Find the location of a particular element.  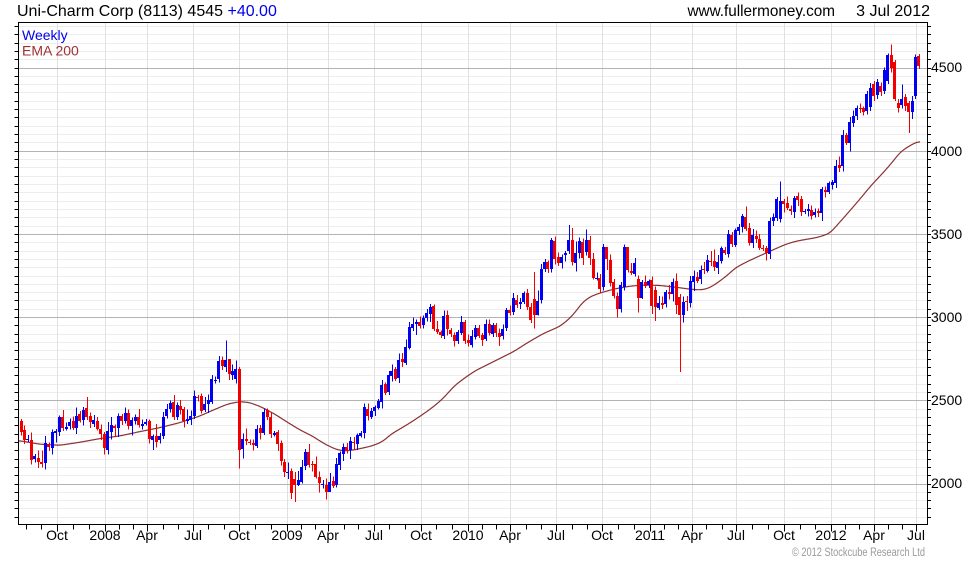

svg-text: 3500 is located at coordinates (946, 234).